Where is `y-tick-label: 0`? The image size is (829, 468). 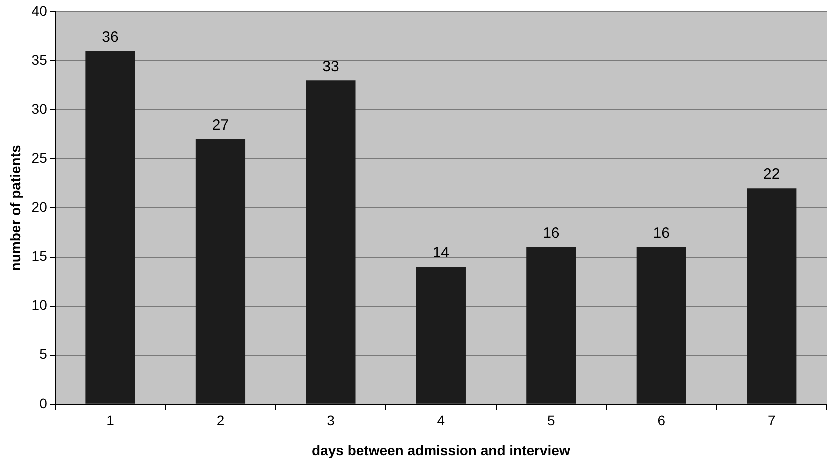
y-tick-label: 0 is located at coordinates (44, 403).